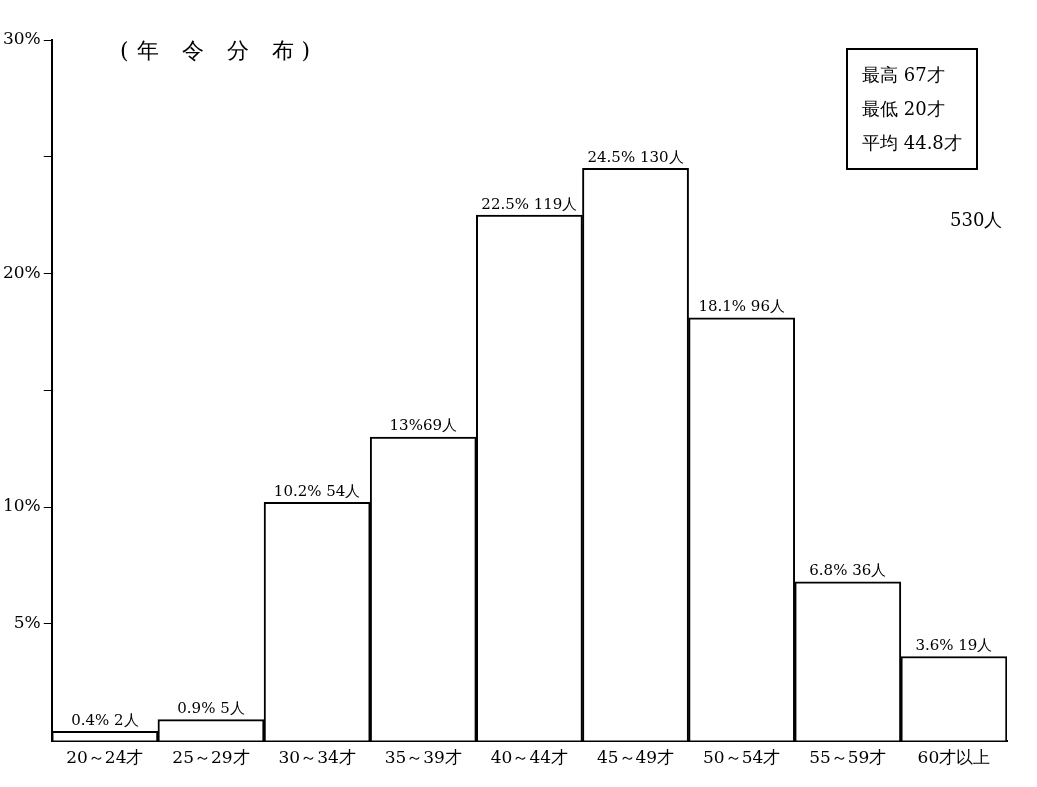  I want to click on data-label: 10.2% 54人, so click(317, 490).